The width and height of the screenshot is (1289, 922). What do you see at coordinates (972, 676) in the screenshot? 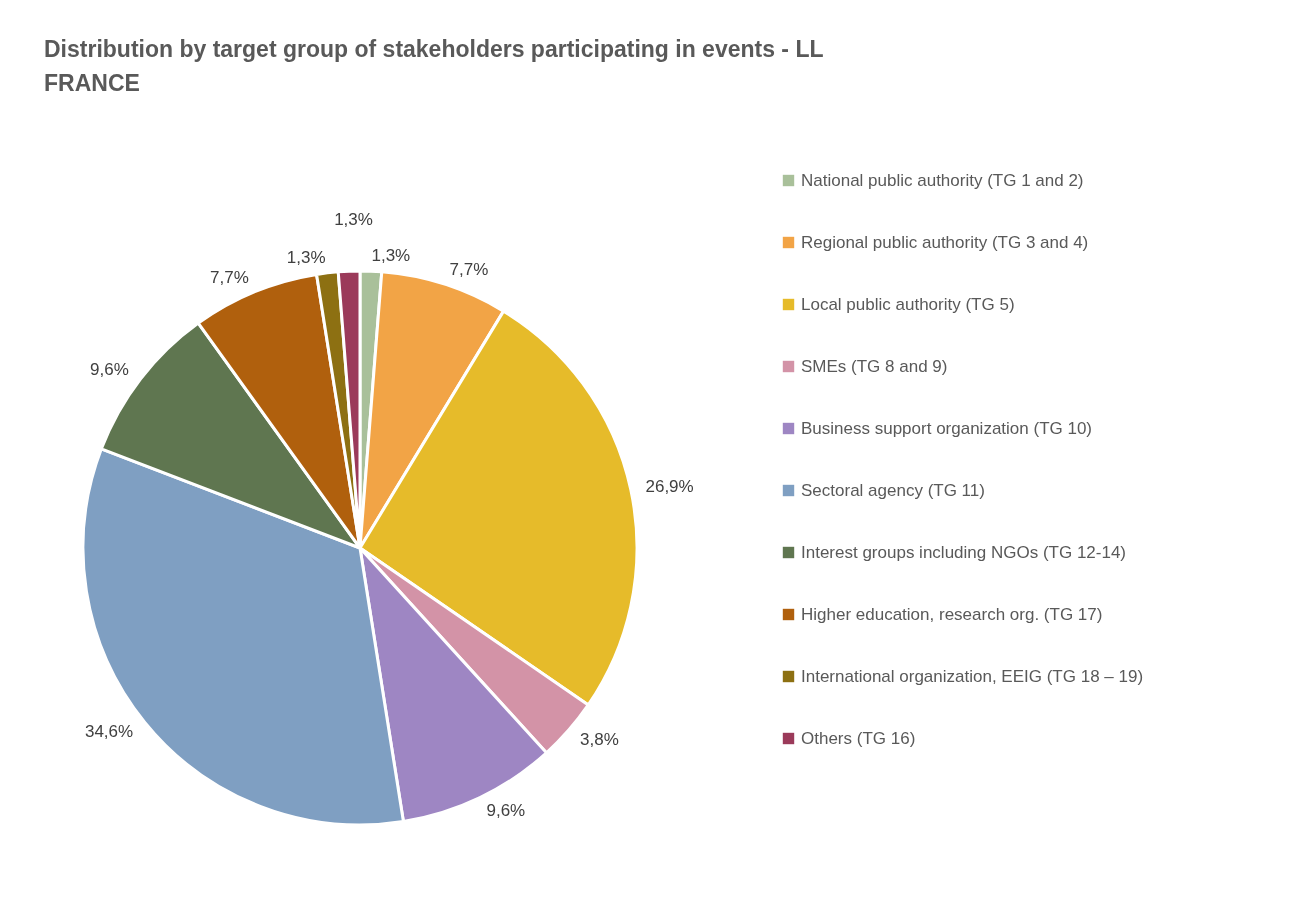
I see `legend-label: International organization, EEIG (TG 18 – 19)` at bounding box center [972, 676].